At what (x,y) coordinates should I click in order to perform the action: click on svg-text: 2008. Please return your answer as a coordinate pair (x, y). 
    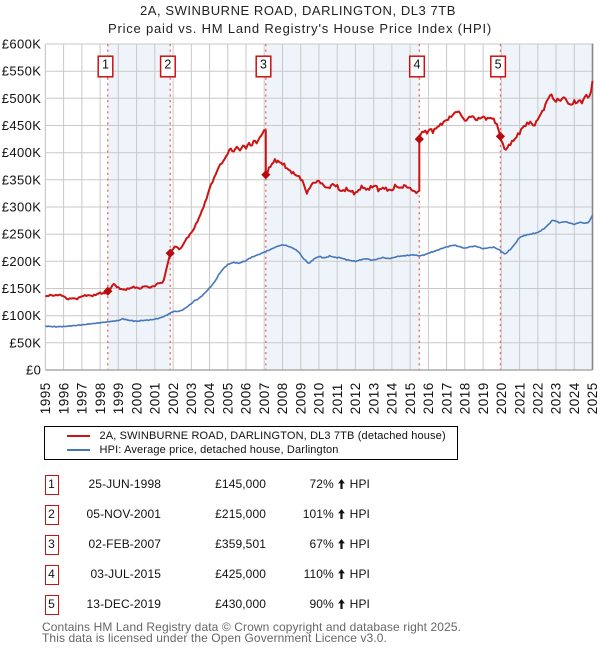
    Looking at the image, I should click on (282, 398).